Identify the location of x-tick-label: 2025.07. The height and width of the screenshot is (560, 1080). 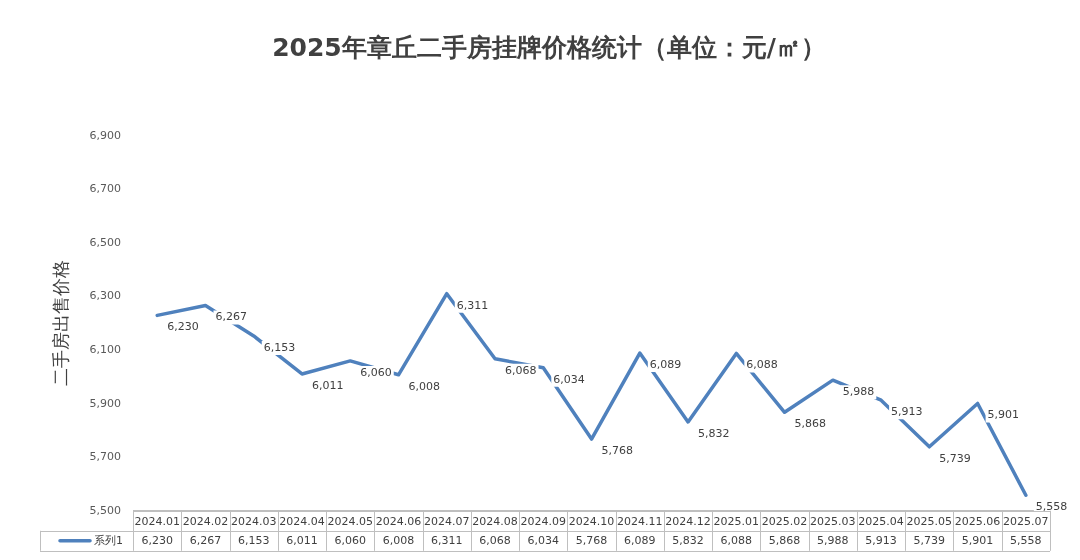
(1026, 522).